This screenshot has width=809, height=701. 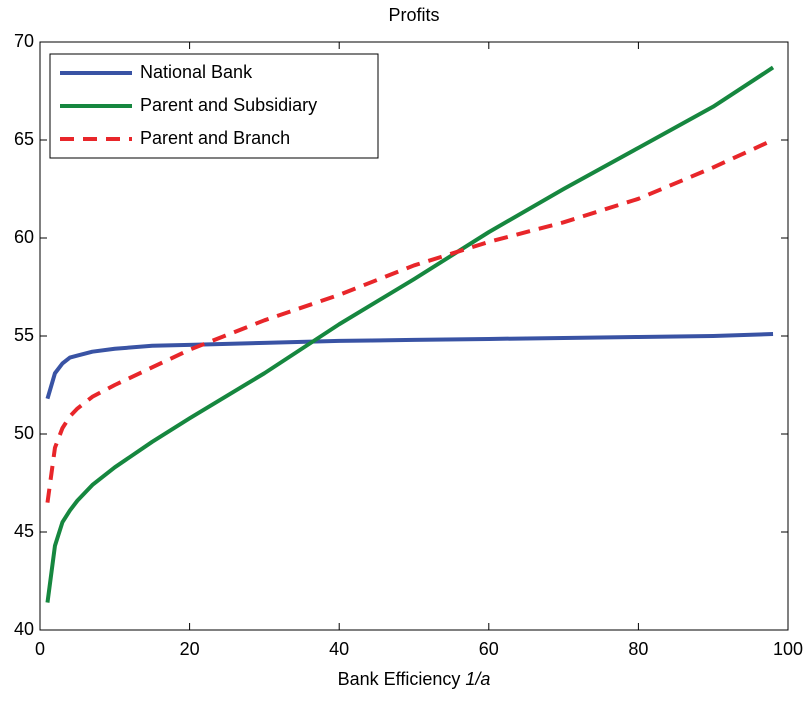 I want to click on x-tick-label: 80, so click(x=638, y=649).